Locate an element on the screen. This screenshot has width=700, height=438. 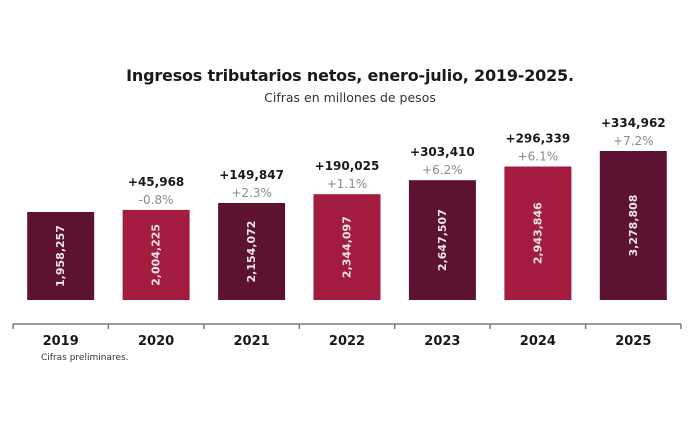
difference-label: +149,847 is located at coordinates (251, 175).